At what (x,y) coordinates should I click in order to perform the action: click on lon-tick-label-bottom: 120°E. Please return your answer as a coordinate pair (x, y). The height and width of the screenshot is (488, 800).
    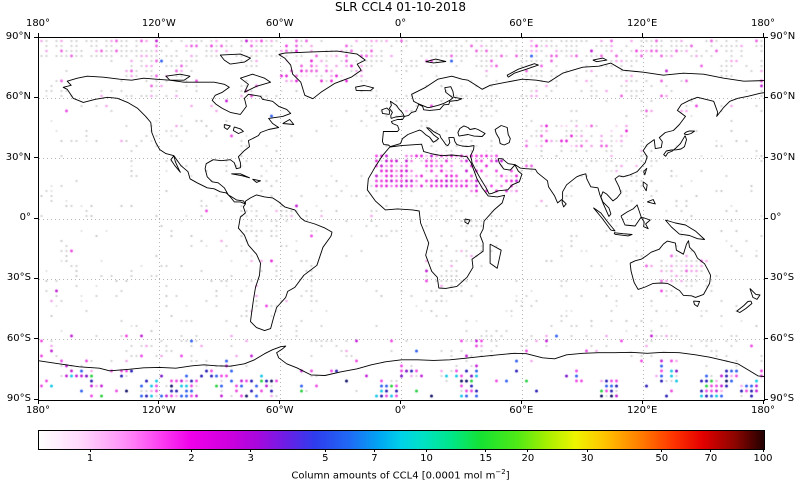
    Looking at the image, I should click on (642, 410).